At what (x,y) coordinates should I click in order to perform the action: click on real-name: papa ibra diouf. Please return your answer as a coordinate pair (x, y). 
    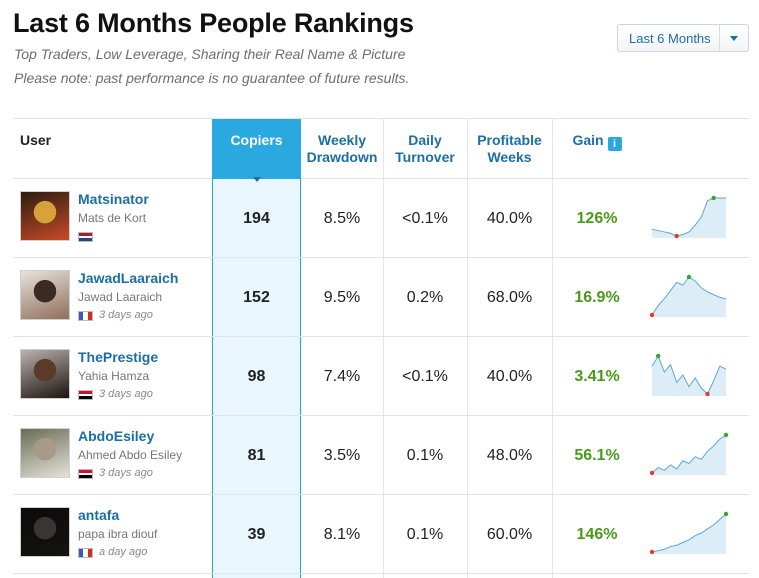
    Looking at the image, I should click on (118, 534).